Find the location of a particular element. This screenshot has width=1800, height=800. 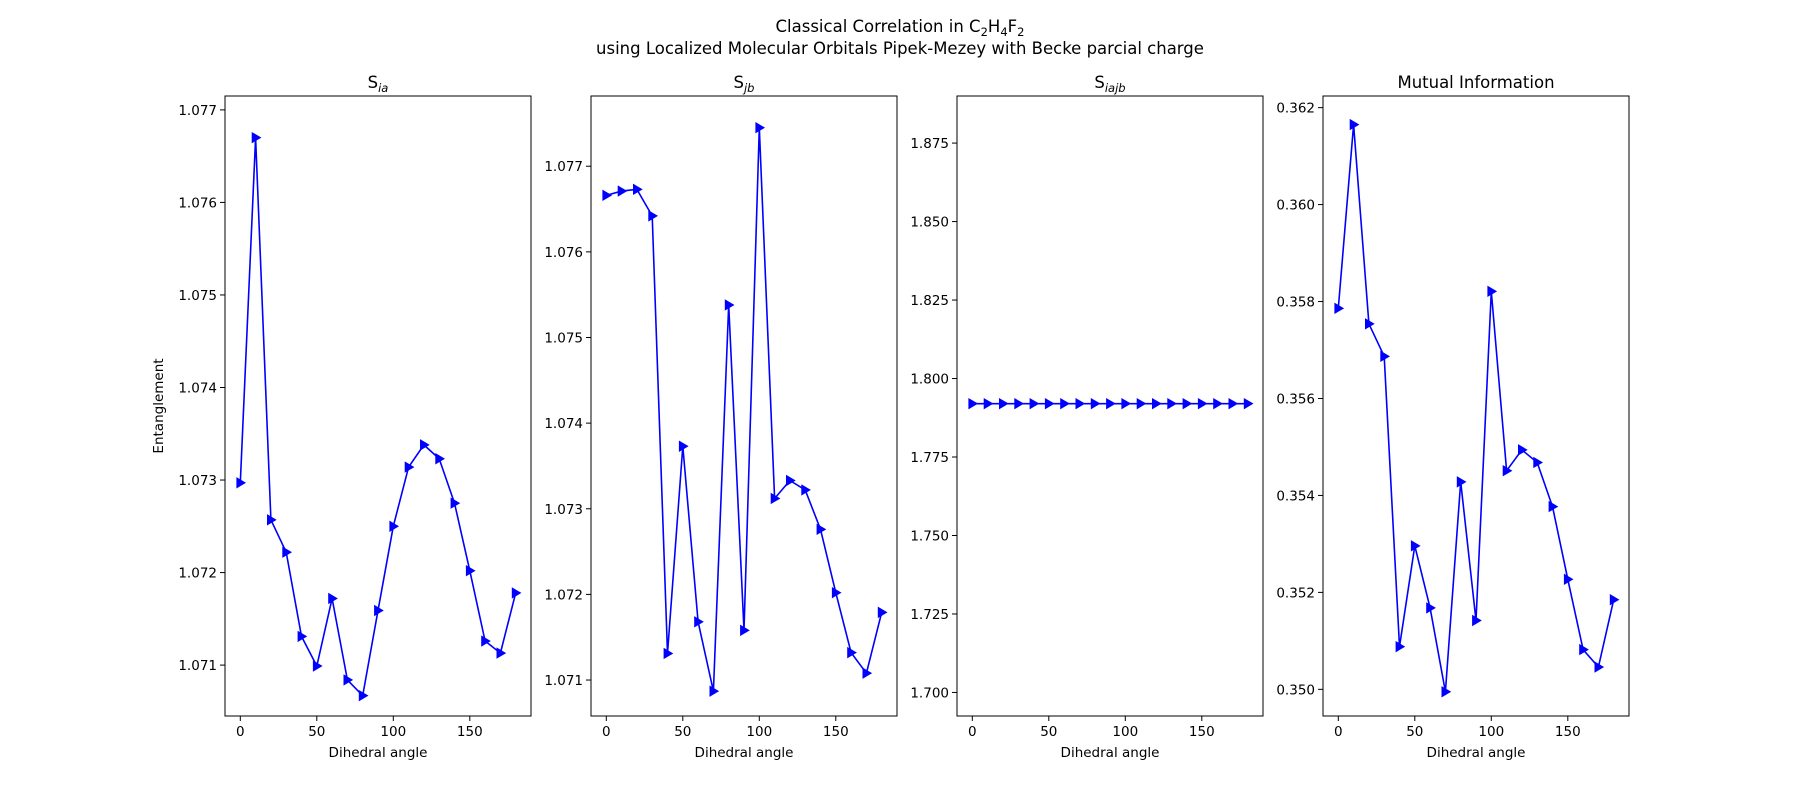

subplot-title-main: Mutual Information is located at coordinates (1475, 82).